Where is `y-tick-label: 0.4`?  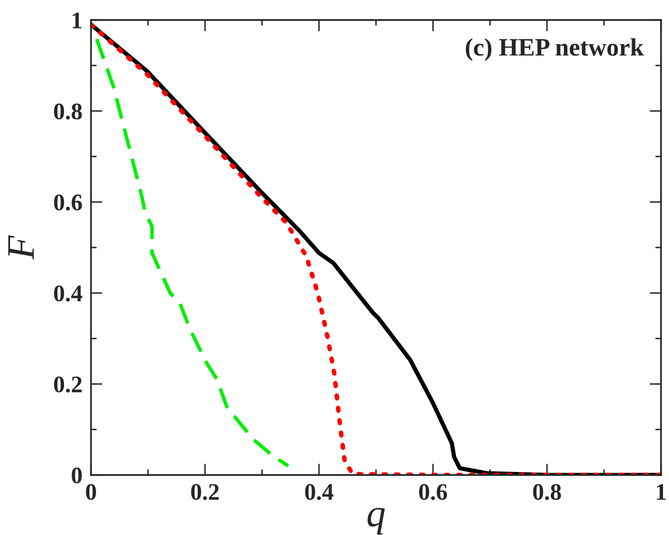 y-tick-label: 0.4 is located at coordinates (68, 293).